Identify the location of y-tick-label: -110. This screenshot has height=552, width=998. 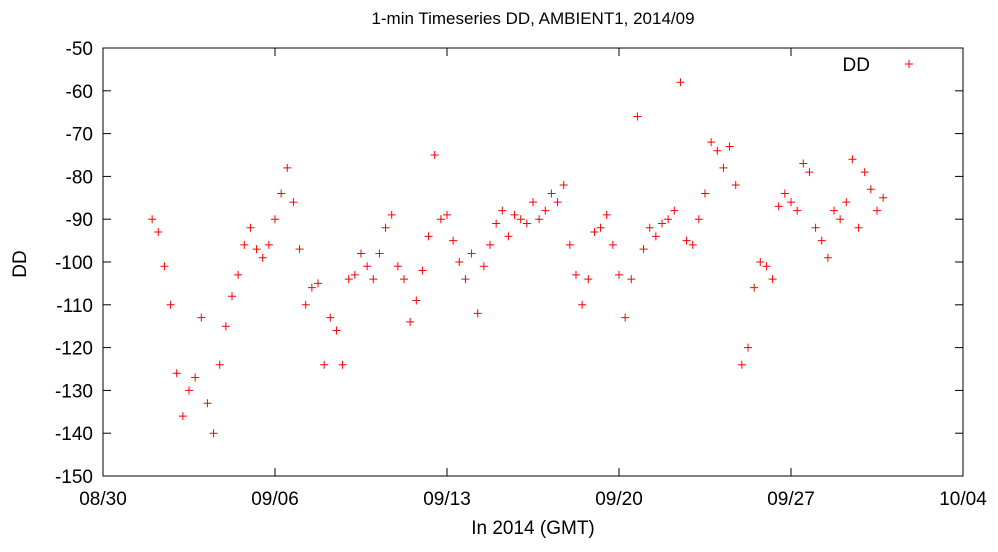
(74, 306).